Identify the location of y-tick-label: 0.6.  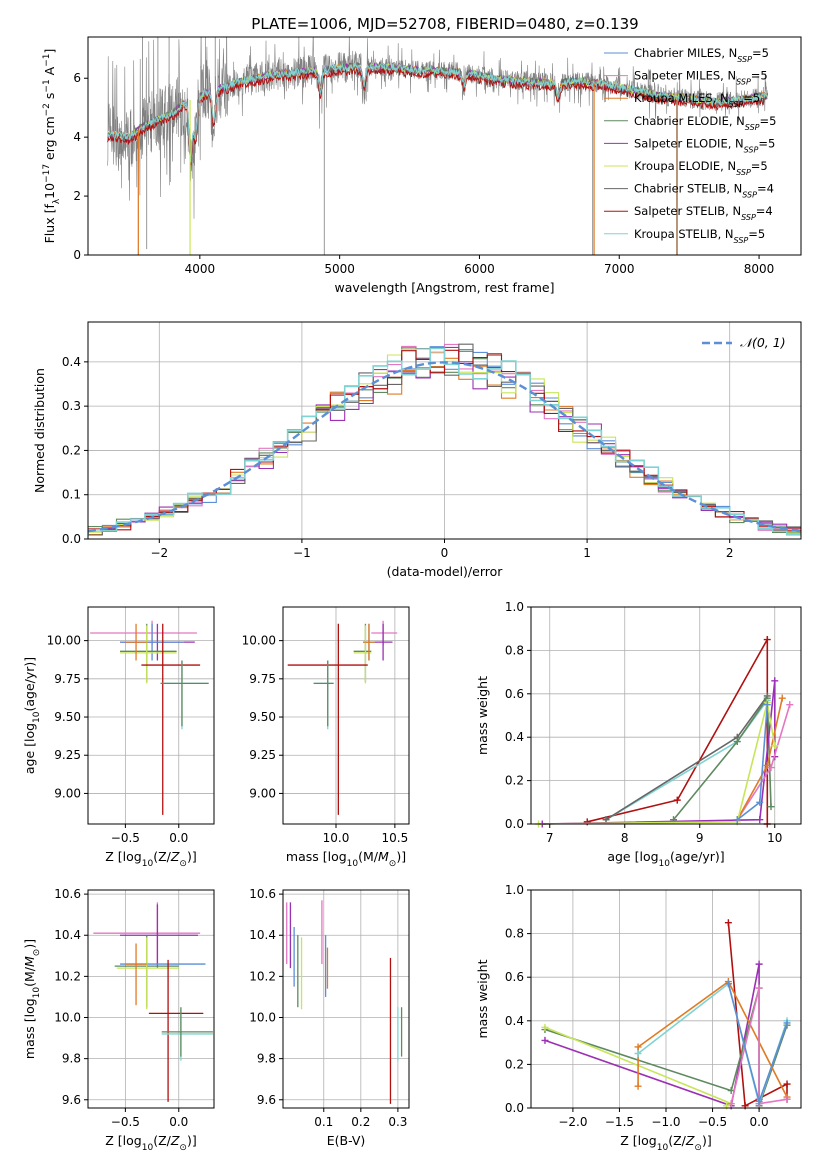
(514, 977).